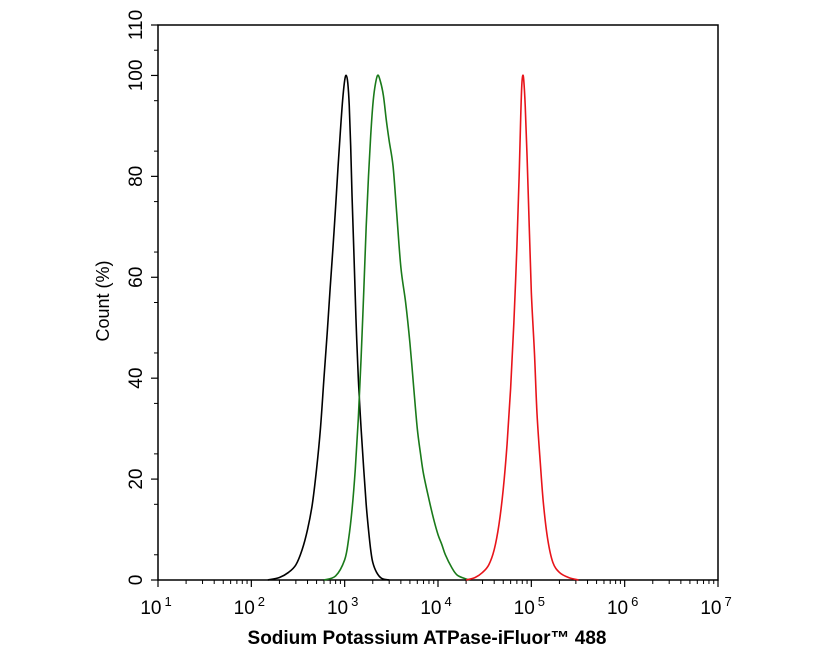  I want to click on x-tick-label: 10 1, so click(155, 606).